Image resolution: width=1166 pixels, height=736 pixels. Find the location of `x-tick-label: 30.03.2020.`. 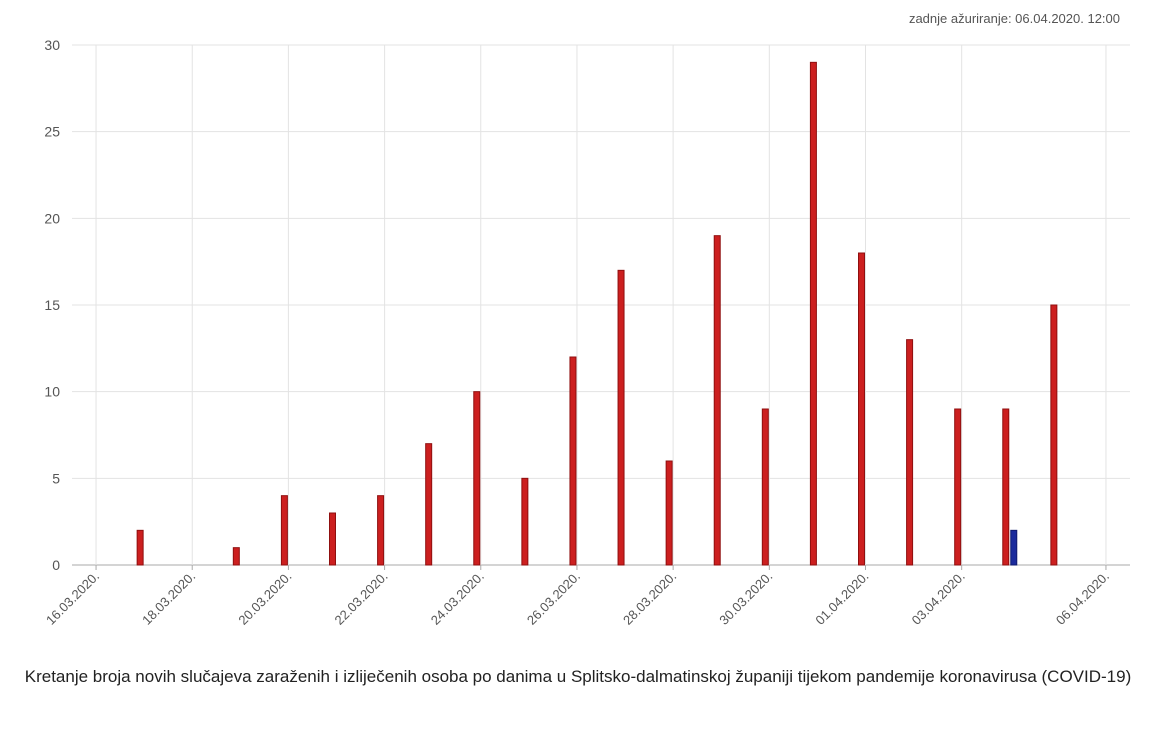

x-tick-label: 30.03.2020. is located at coordinates (745, 598).